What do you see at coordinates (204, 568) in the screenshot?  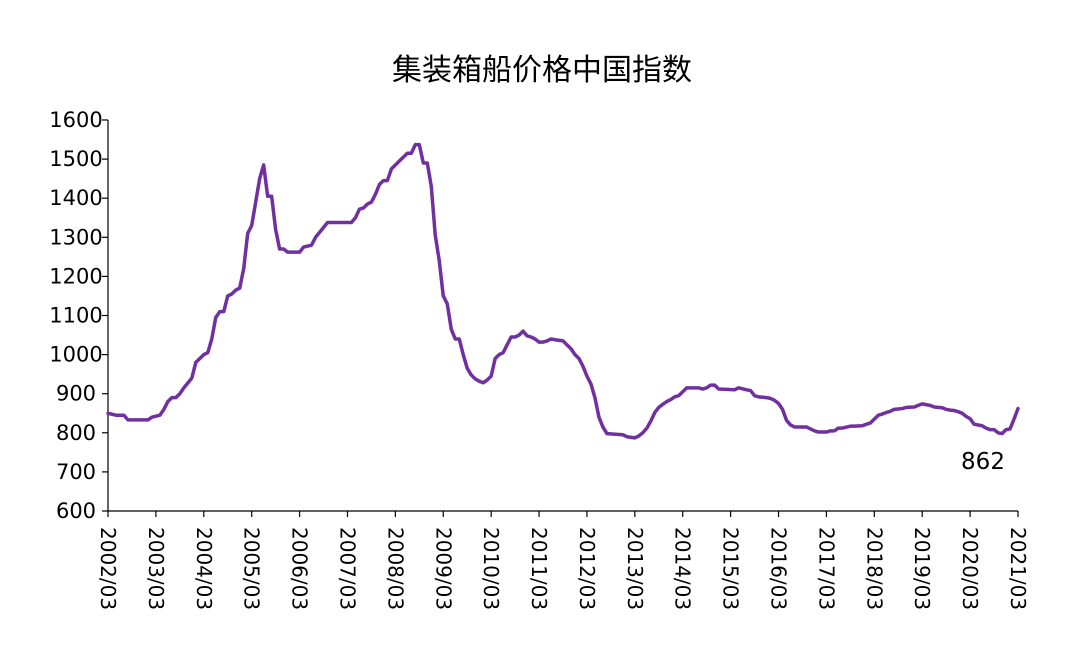 I see `x-tick-label: 2004/03` at bounding box center [204, 568].